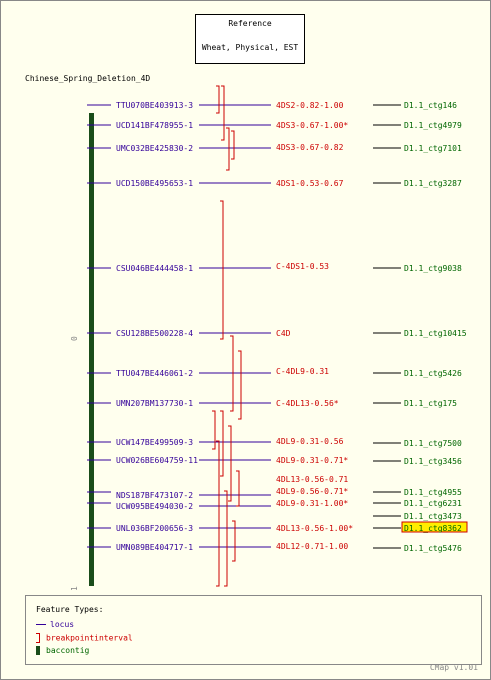 This screenshot has height=680, width=491. What do you see at coordinates (433, 461) in the screenshot?
I see `contig-label: D1.1_ctg3456` at bounding box center [433, 461].